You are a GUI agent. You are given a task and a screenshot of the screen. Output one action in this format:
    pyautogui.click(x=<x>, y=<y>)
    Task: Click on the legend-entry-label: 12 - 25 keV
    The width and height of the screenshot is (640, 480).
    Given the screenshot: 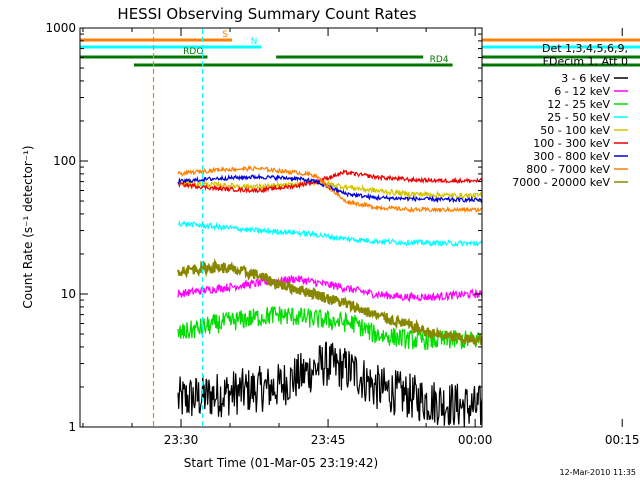 What is the action you would take?
    pyautogui.click(x=578, y=104)
    